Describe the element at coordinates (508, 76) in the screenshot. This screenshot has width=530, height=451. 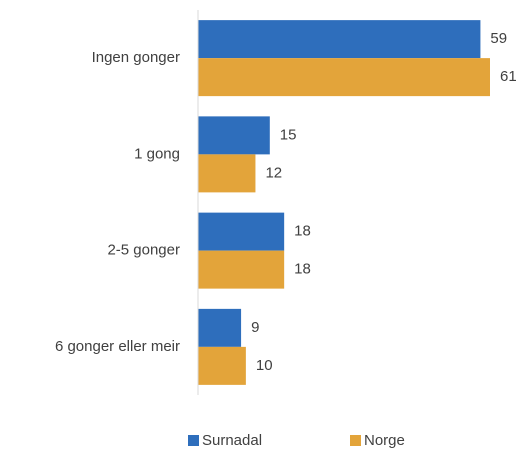
I see `data-label: 61` at that location.